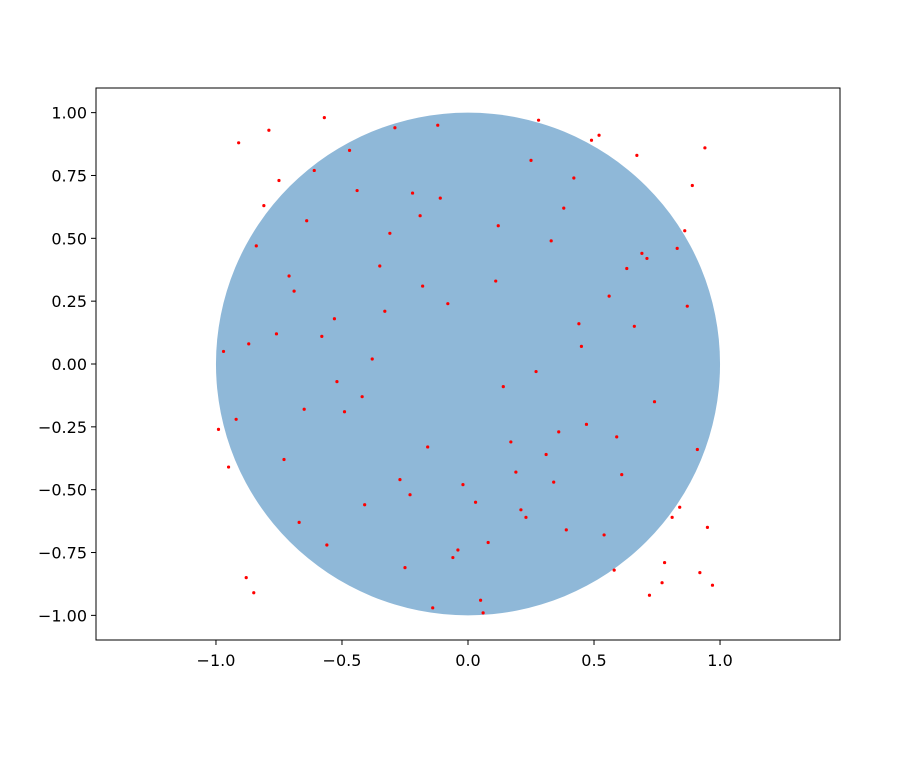 The width and height of the screenshot is (912, 770). I want to click on x-tick-label: 0.0, so click(467, 660).